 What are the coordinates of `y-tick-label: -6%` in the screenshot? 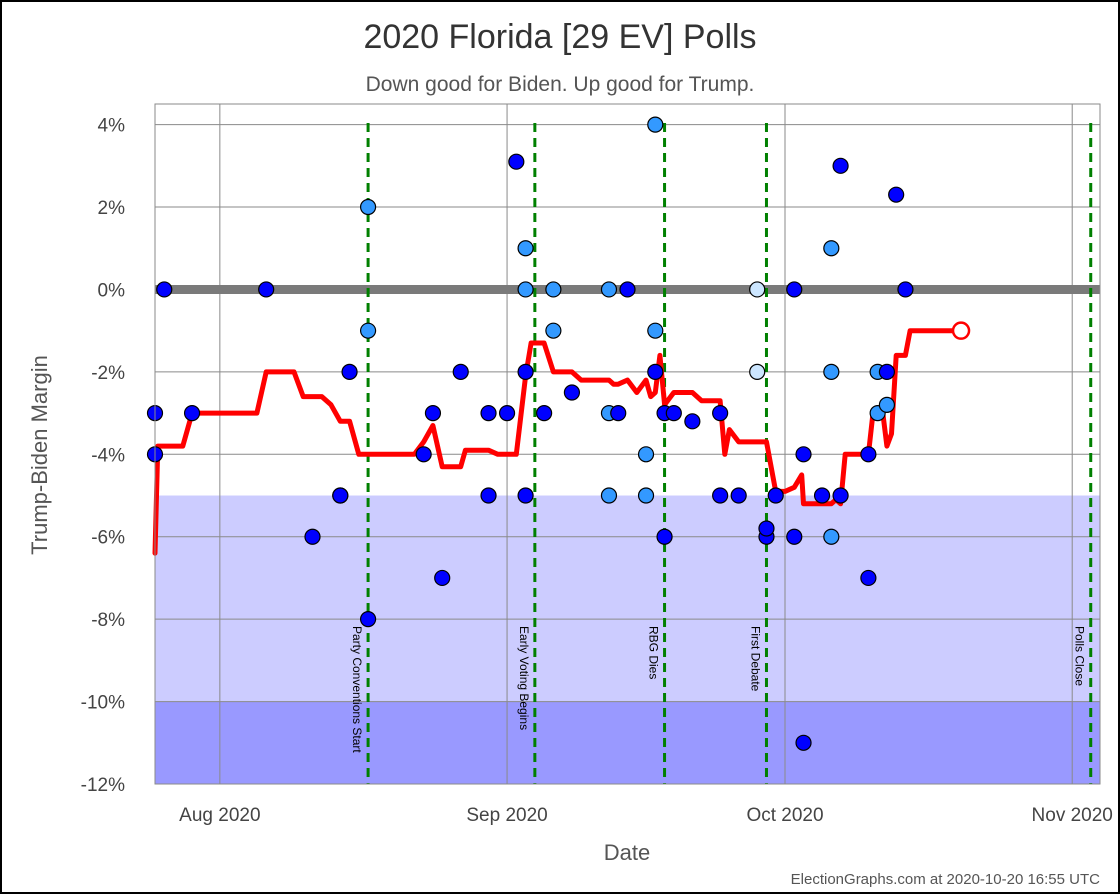 It's located at (108, 538).